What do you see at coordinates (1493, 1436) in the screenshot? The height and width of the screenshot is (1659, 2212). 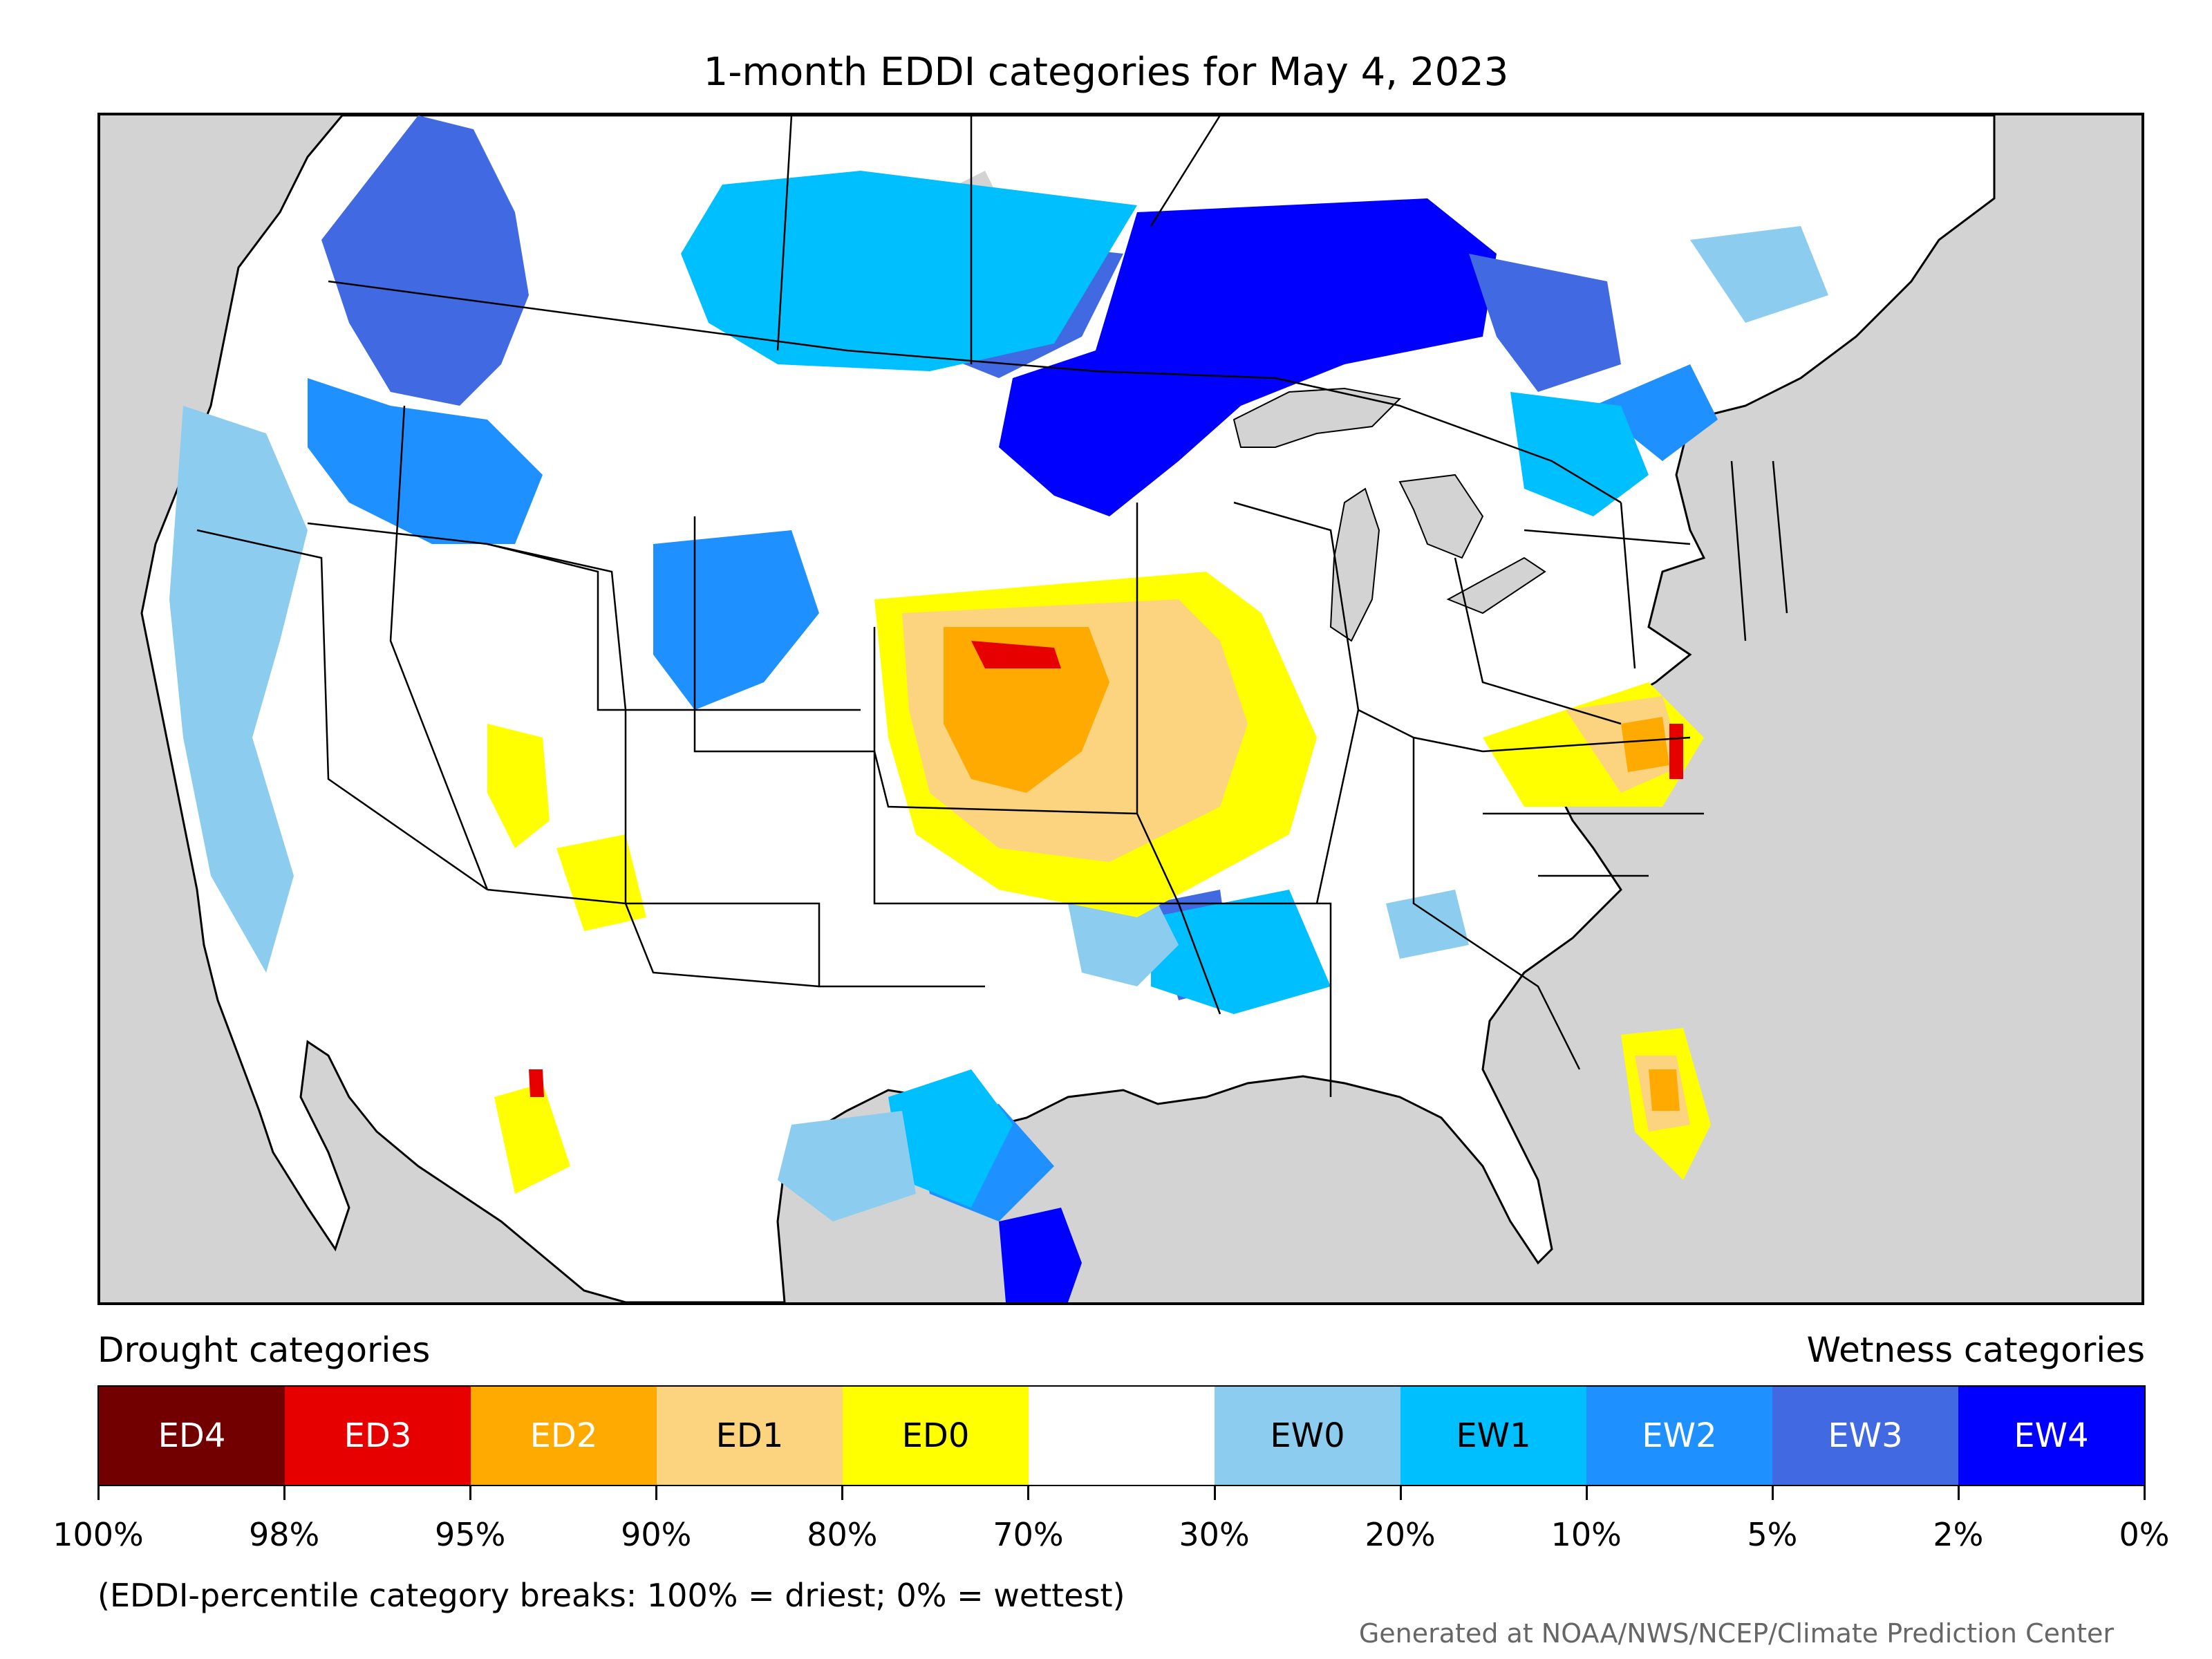 I see `legend-category-ew1: EW1` at bounding box center [1493, 1436].